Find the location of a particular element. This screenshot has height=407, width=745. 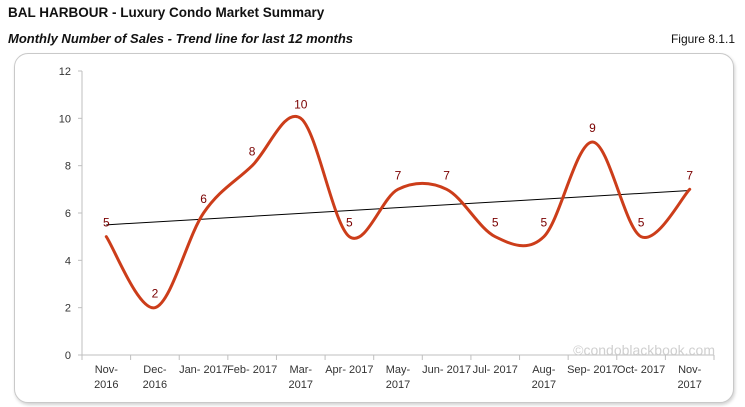

y-tick-label: 4 is located at coordinates (68, 261).